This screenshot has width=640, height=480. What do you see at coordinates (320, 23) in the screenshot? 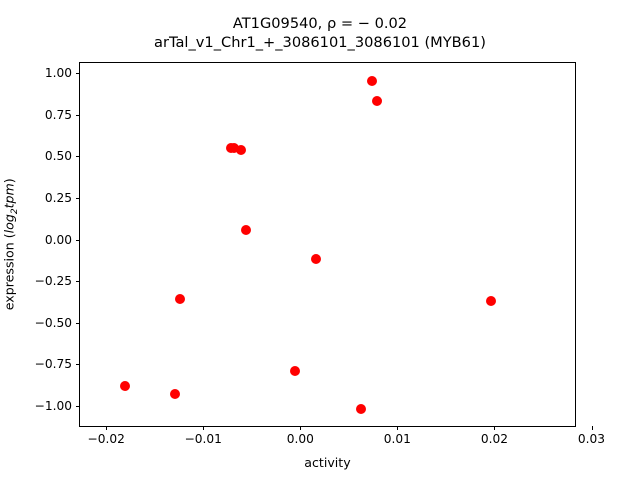
I see `chart-title-line-1: AT1G09540, ρ = − 0.02` at bounding box center [320, 23].